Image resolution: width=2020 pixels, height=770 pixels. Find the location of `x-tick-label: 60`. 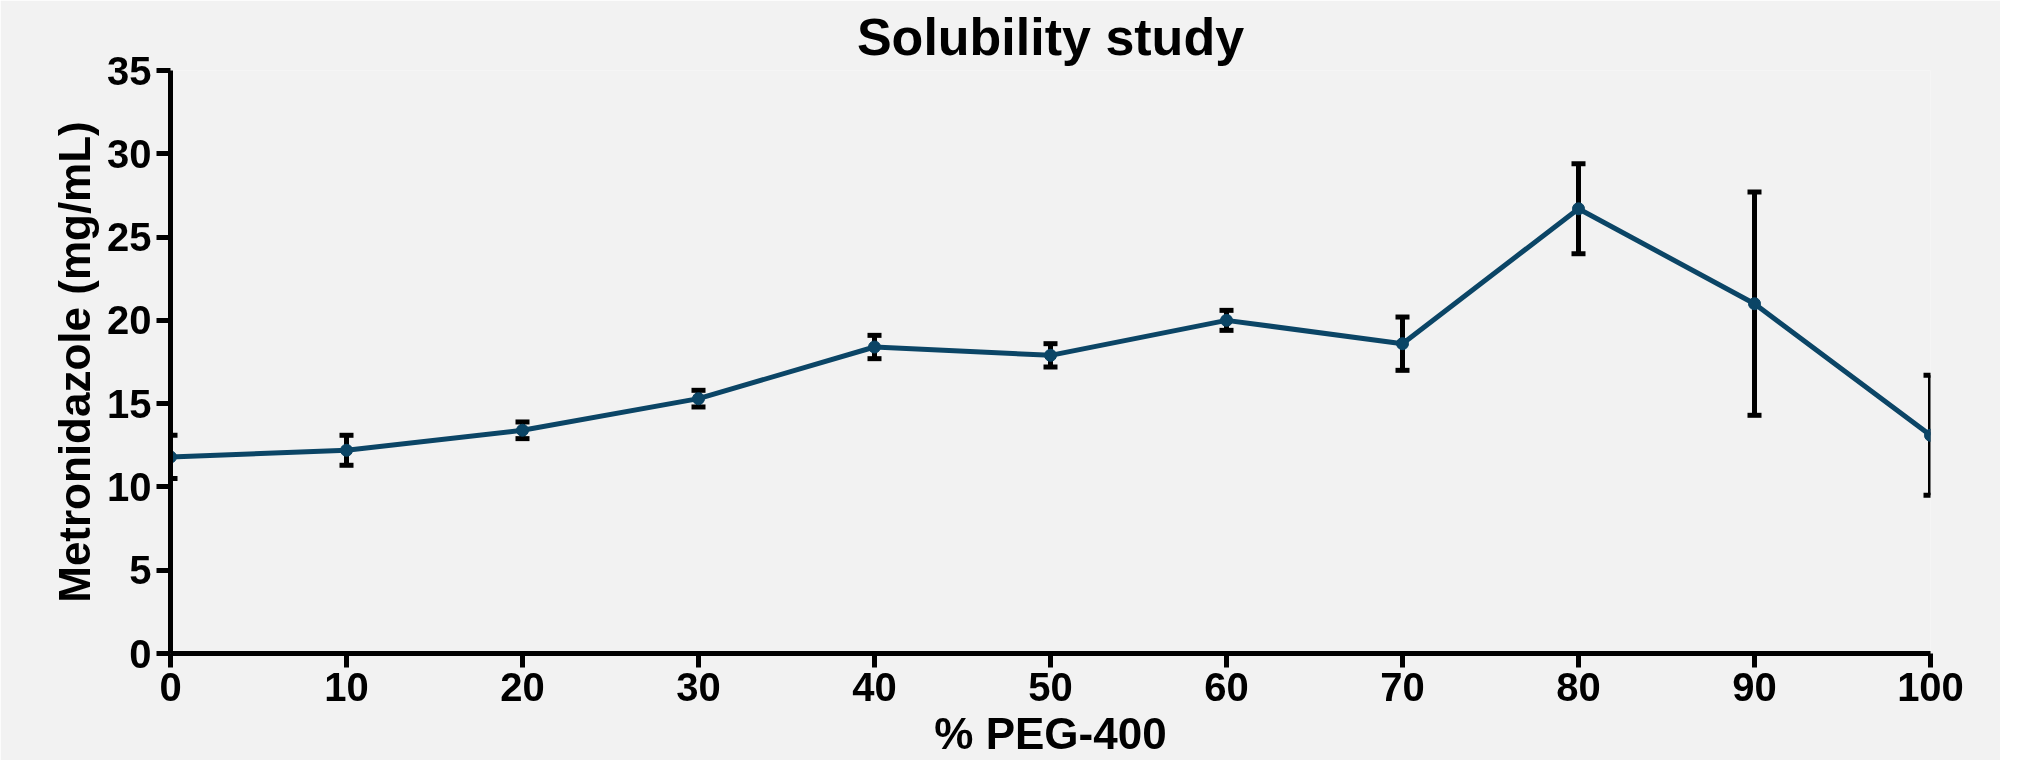

x-tick-label: 60 is located at coordinates (1226, 686).